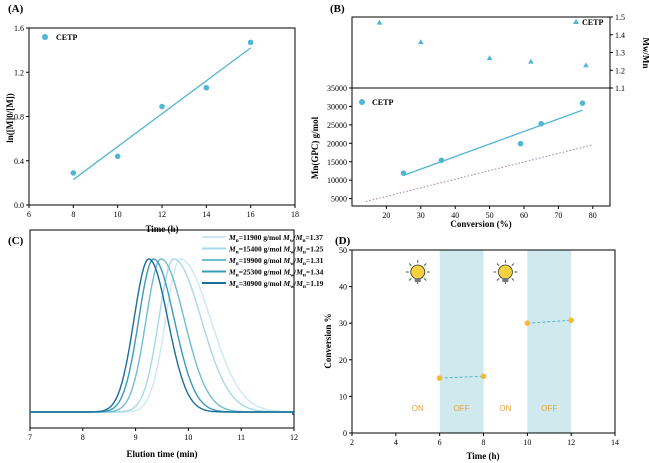  Describe the element at coordinates (136, 437) in the screenshot. I see `panel-c-xtick-label: 9` at that location.